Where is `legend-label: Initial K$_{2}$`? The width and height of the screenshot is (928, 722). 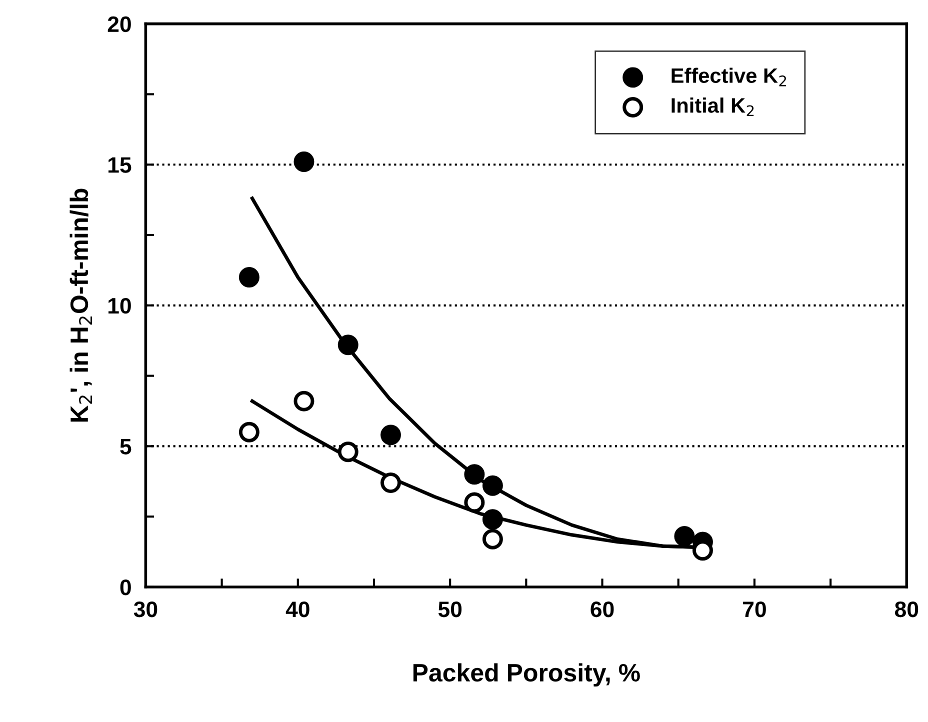 legend-label: Initial K$_{2}$ is located at coordinates (713, 107).